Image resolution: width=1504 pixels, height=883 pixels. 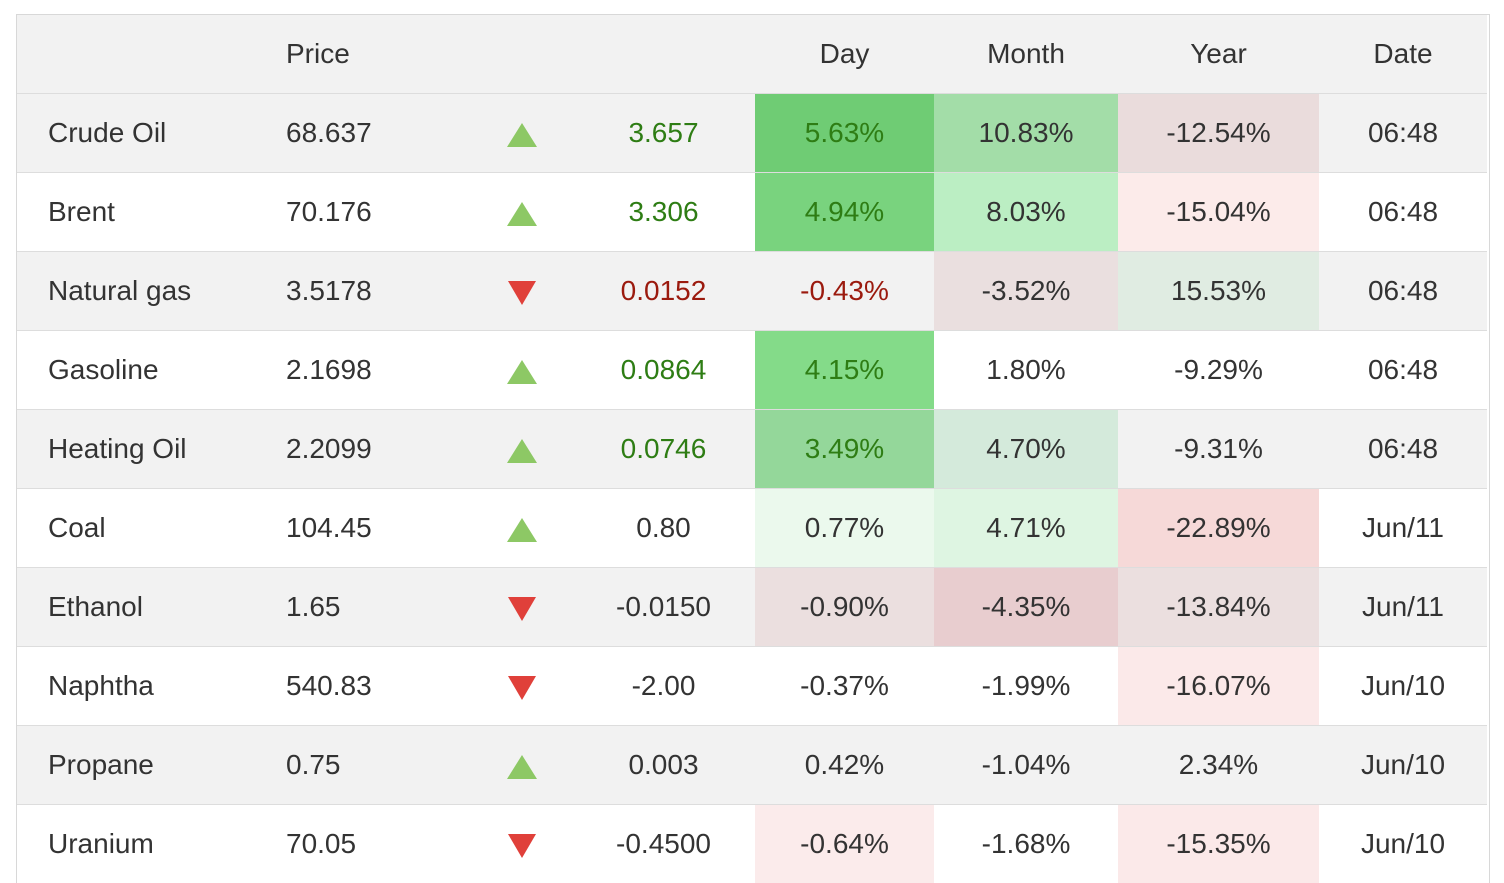 What do you see at coordinates (1026, 528) in the screenshot?
I see `month-change-cell: 4.71%` at bounding box center [1026, 528].